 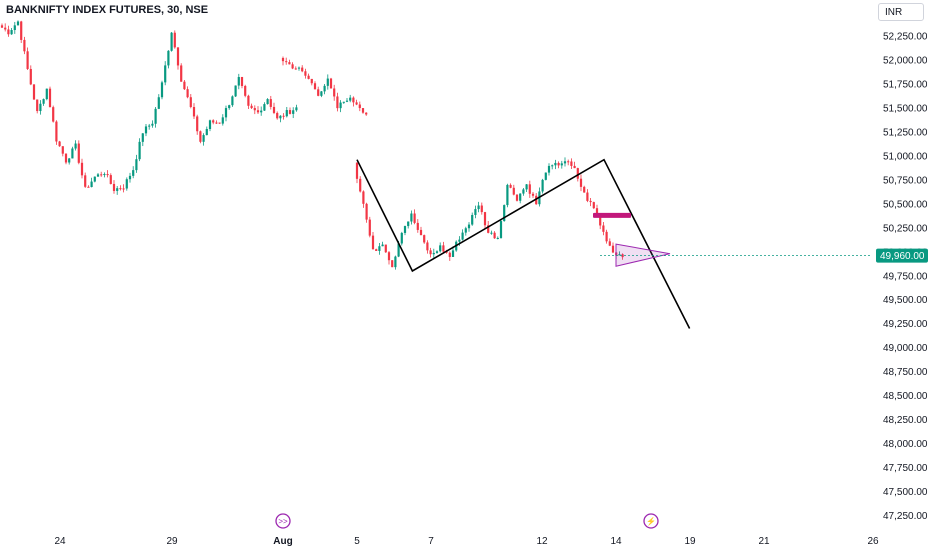 I want to click on split-event-icon: ⚡, so click(x=651, y=521).